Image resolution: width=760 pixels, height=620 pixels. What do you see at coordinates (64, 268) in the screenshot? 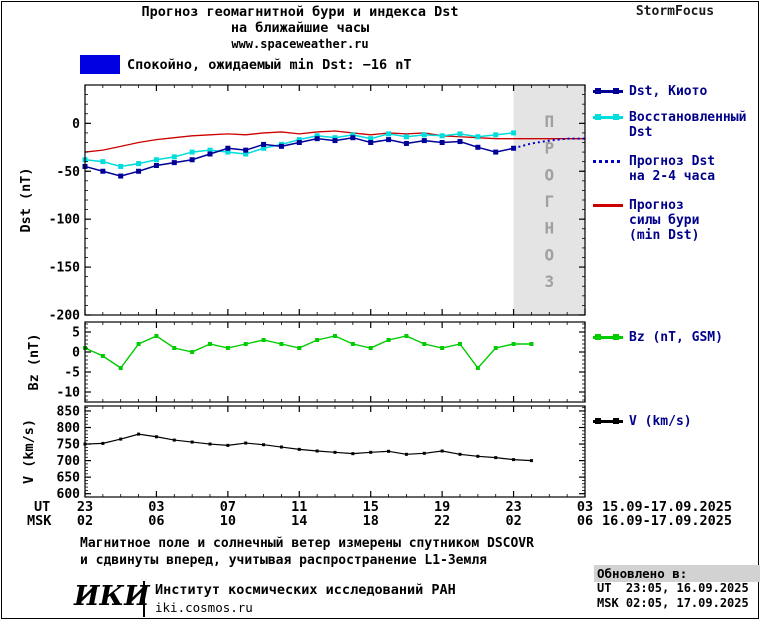
I see `svg-text: -150` at bounding box center [64, 268].